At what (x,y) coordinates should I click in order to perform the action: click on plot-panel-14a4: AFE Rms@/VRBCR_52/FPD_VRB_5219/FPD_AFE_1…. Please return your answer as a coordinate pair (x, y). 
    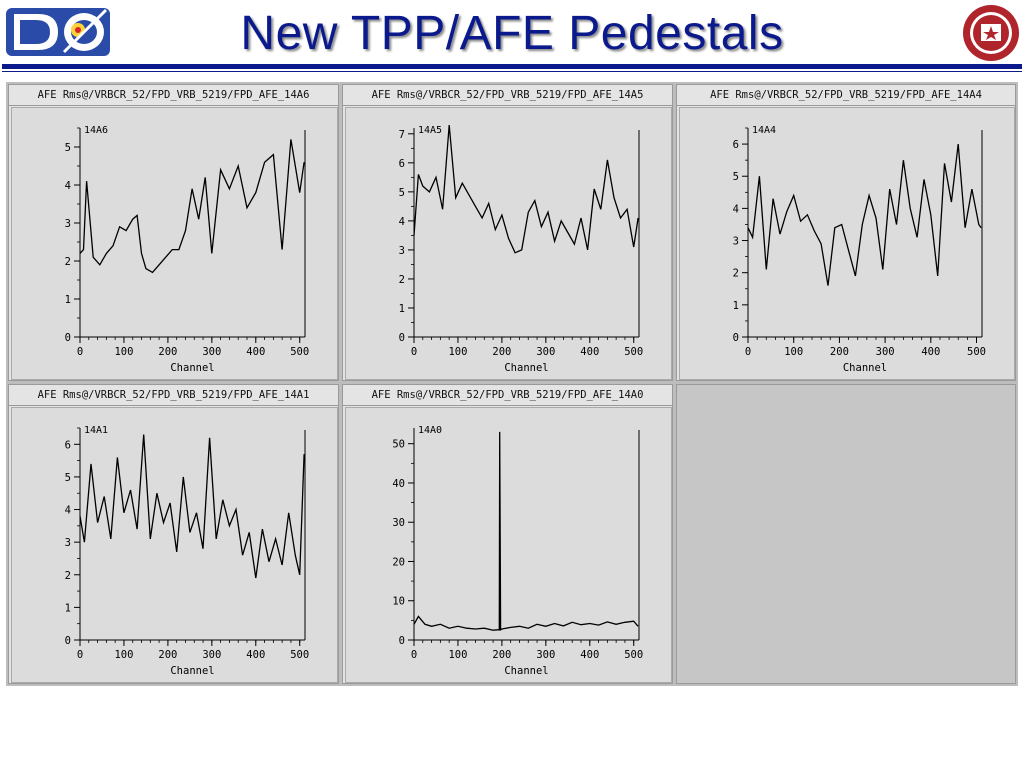
    Looking at the image, I should click on (846, 232).